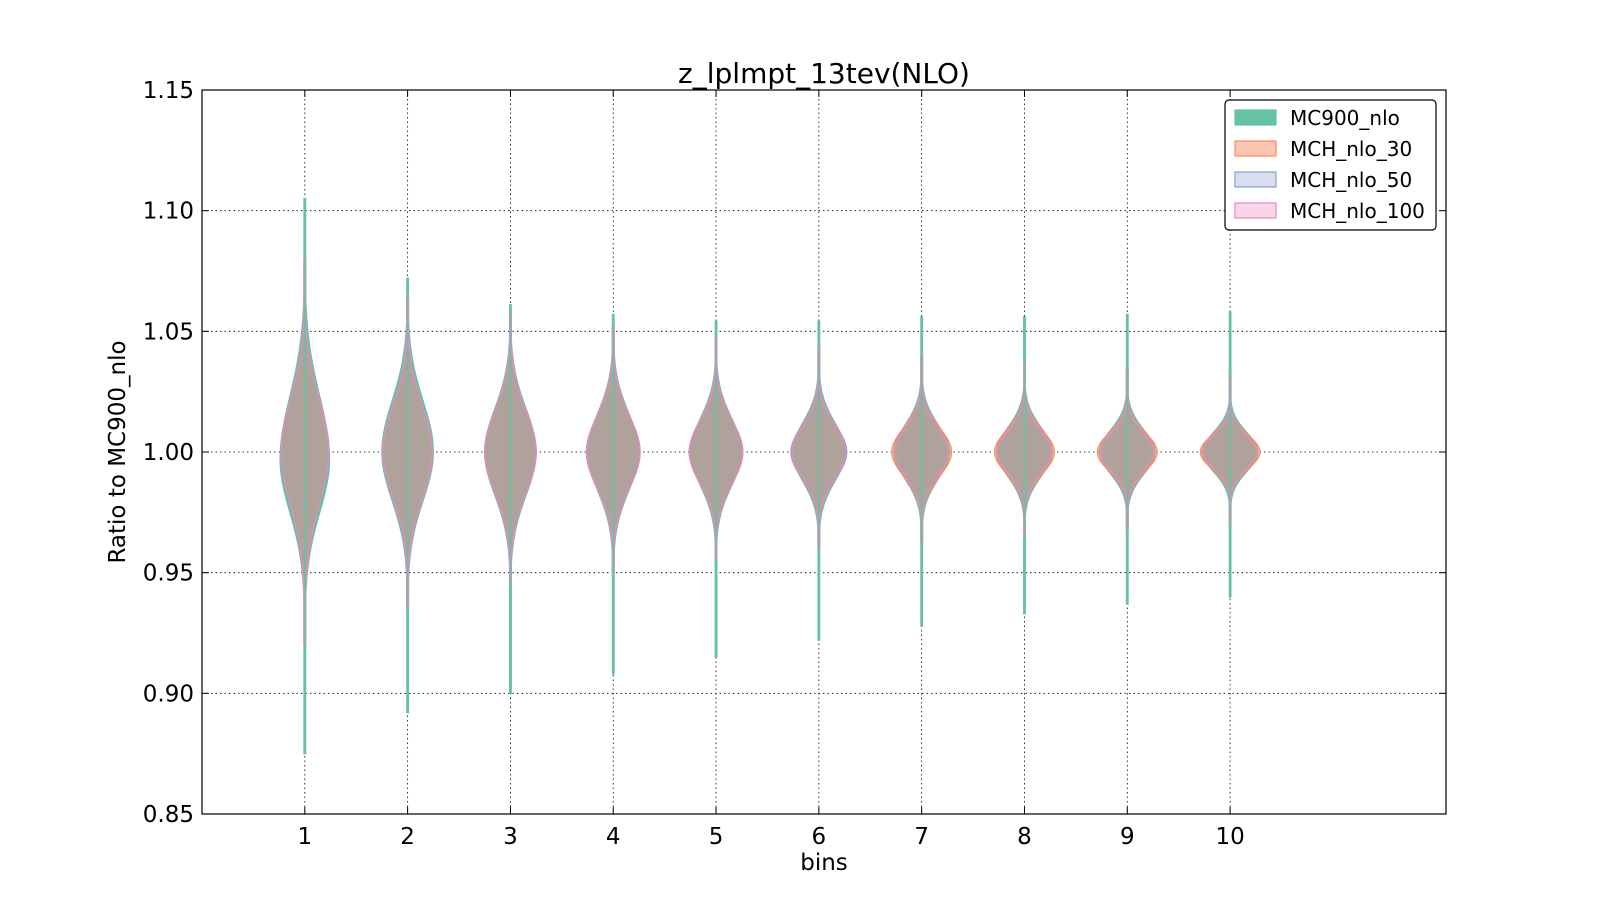 Image resolution: width=1600 pixels, height=900 pixels. I want to click on x-tick-label: 6, so click(819, 837).